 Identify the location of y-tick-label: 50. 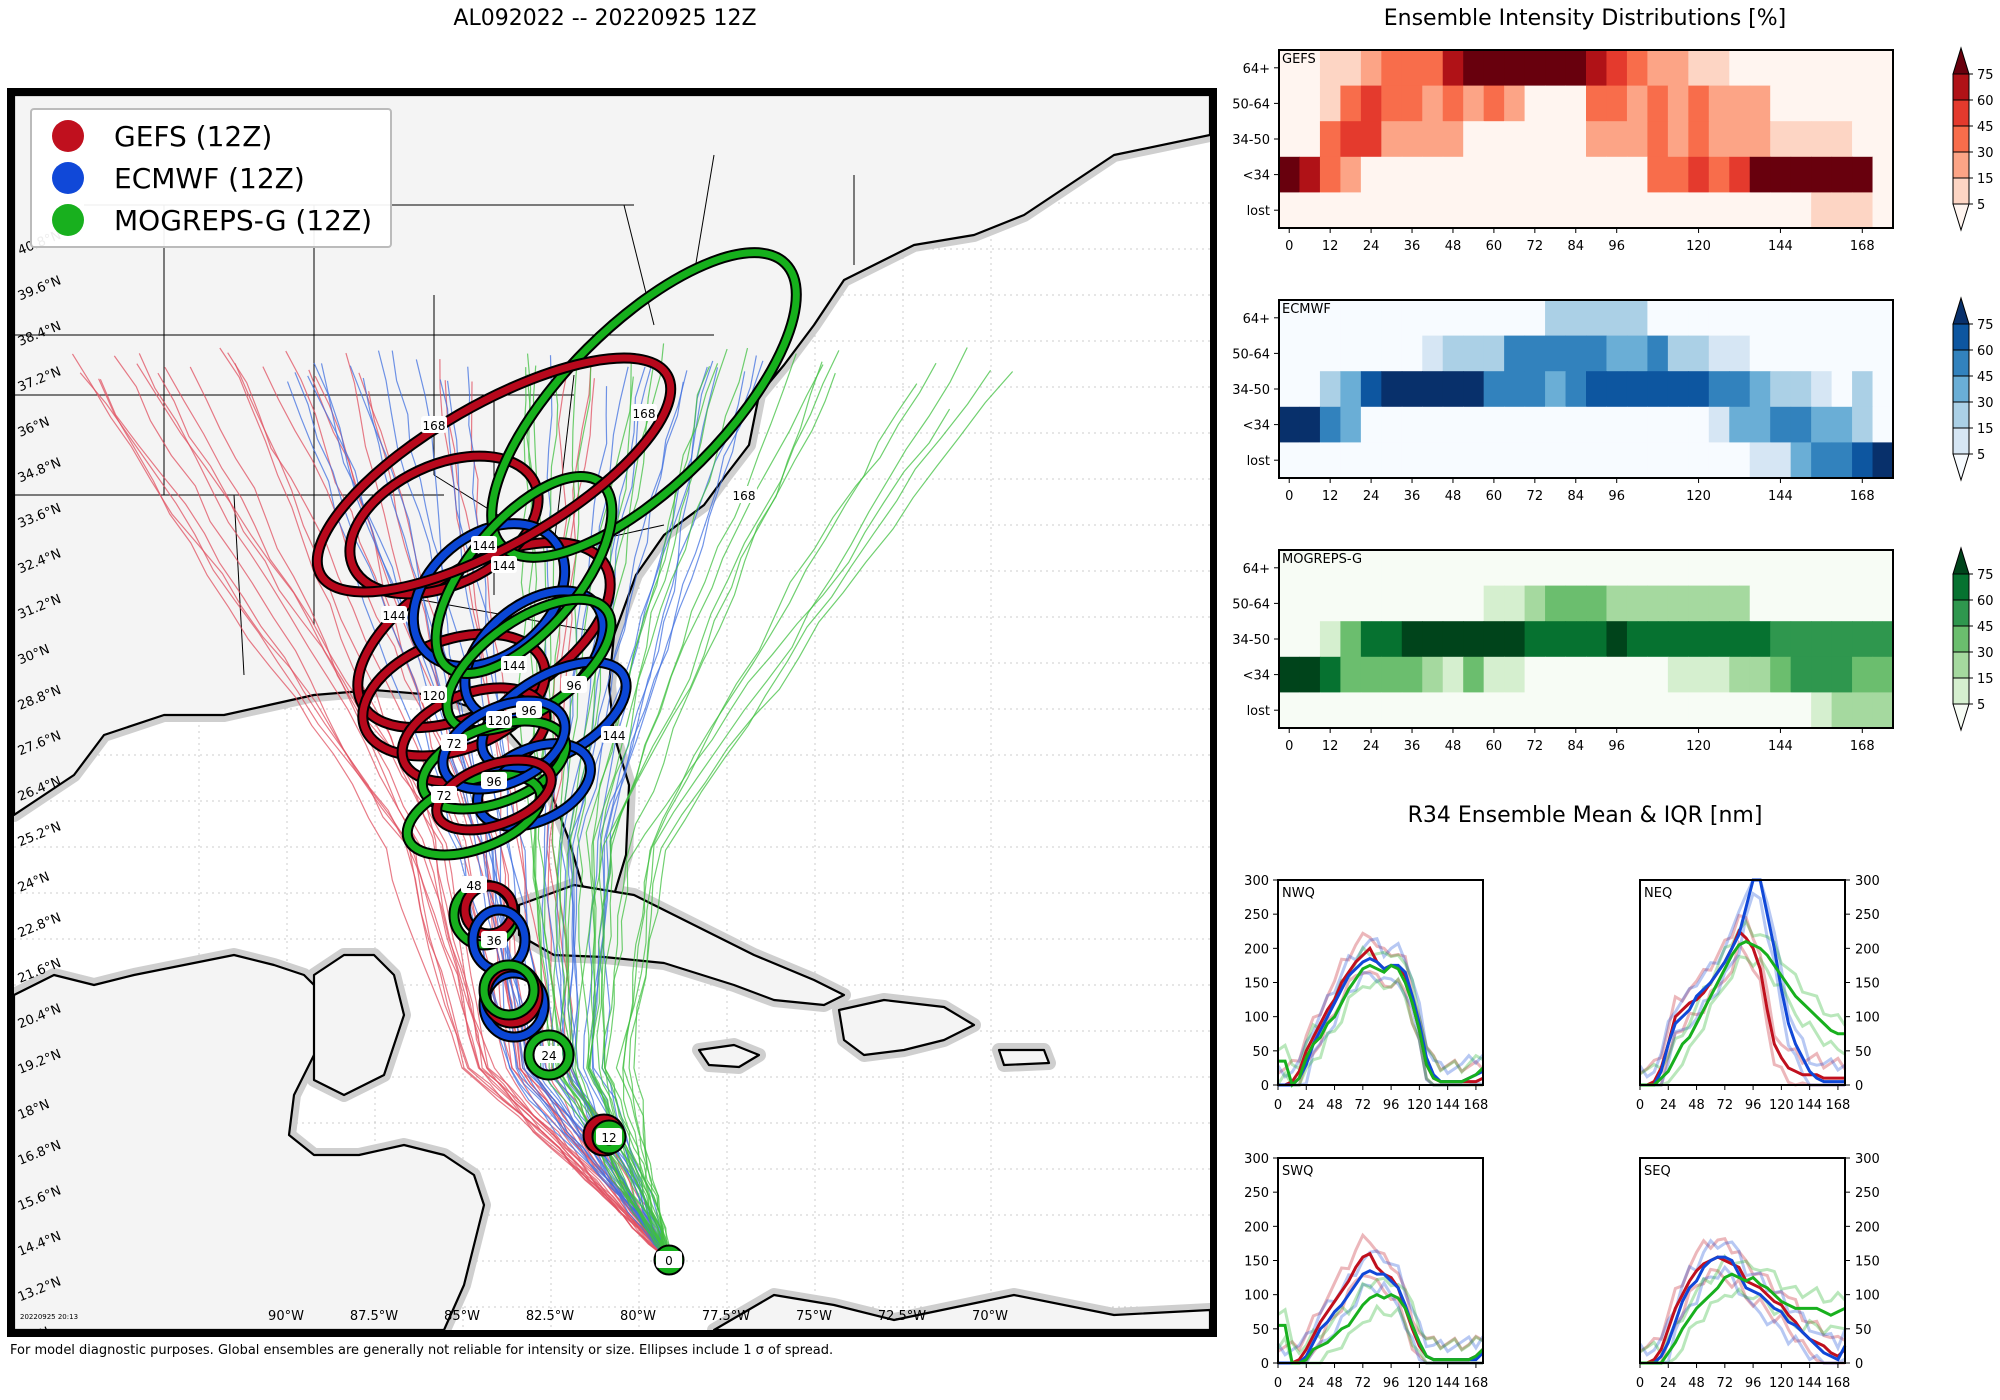
(1260, 1330).